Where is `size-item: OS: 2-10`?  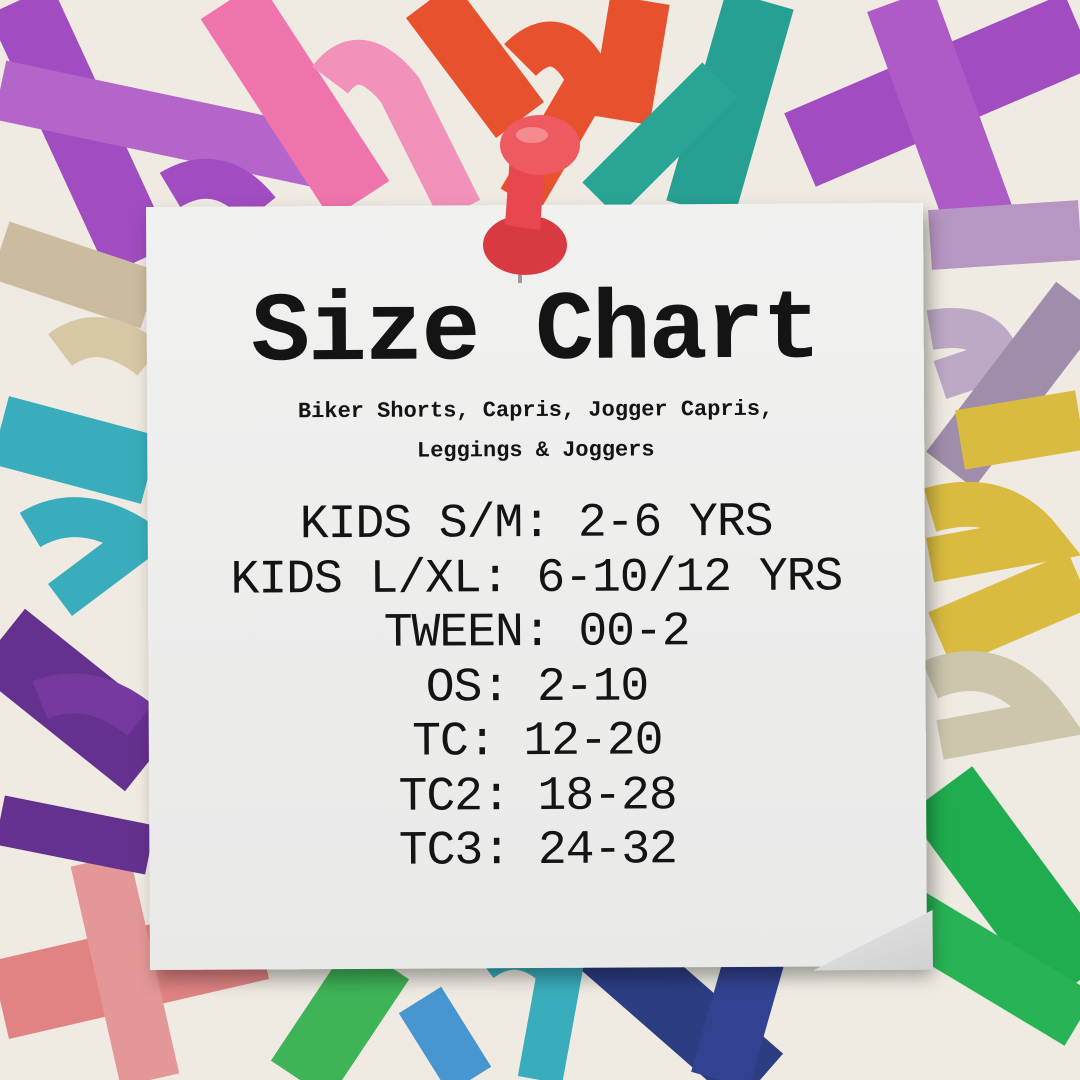
size-item: OS: 2-10 is located at coordinates (537, 687).